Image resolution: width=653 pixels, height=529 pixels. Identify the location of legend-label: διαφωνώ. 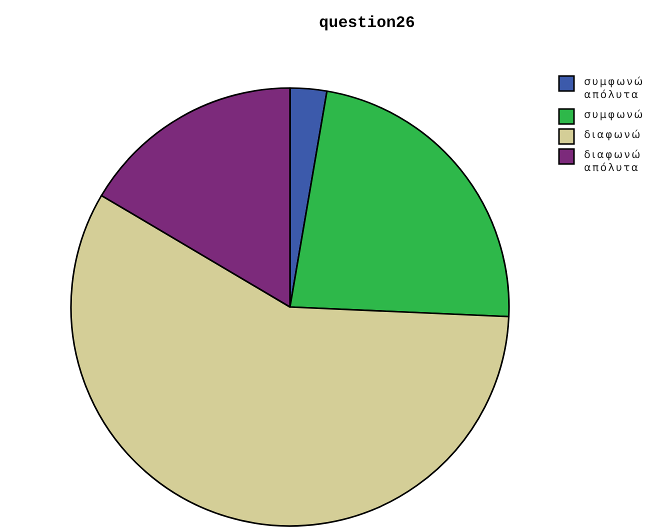
(613, 135).